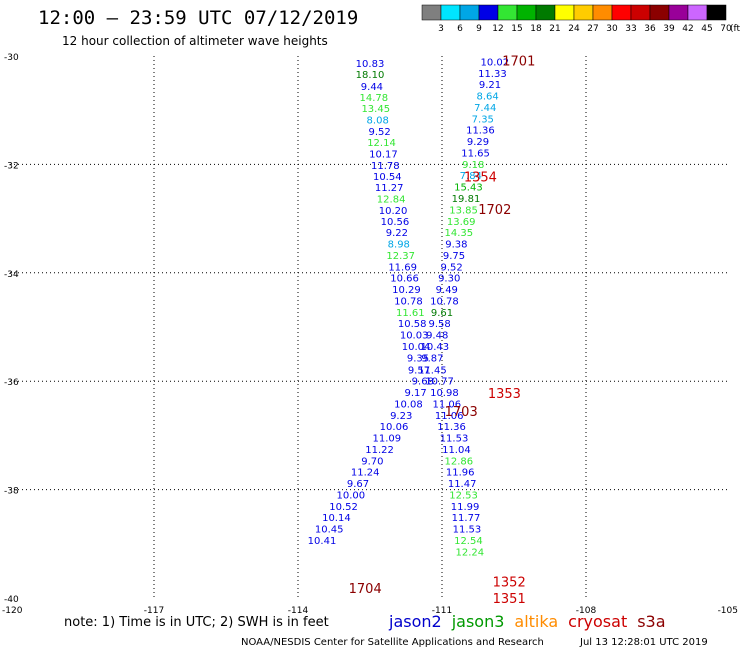 The width and height of the screenshot is (740, 650). Describe the element at coordinates (358, 484) in the screenshot. I see `wave-height-point: 9.67` at that location.